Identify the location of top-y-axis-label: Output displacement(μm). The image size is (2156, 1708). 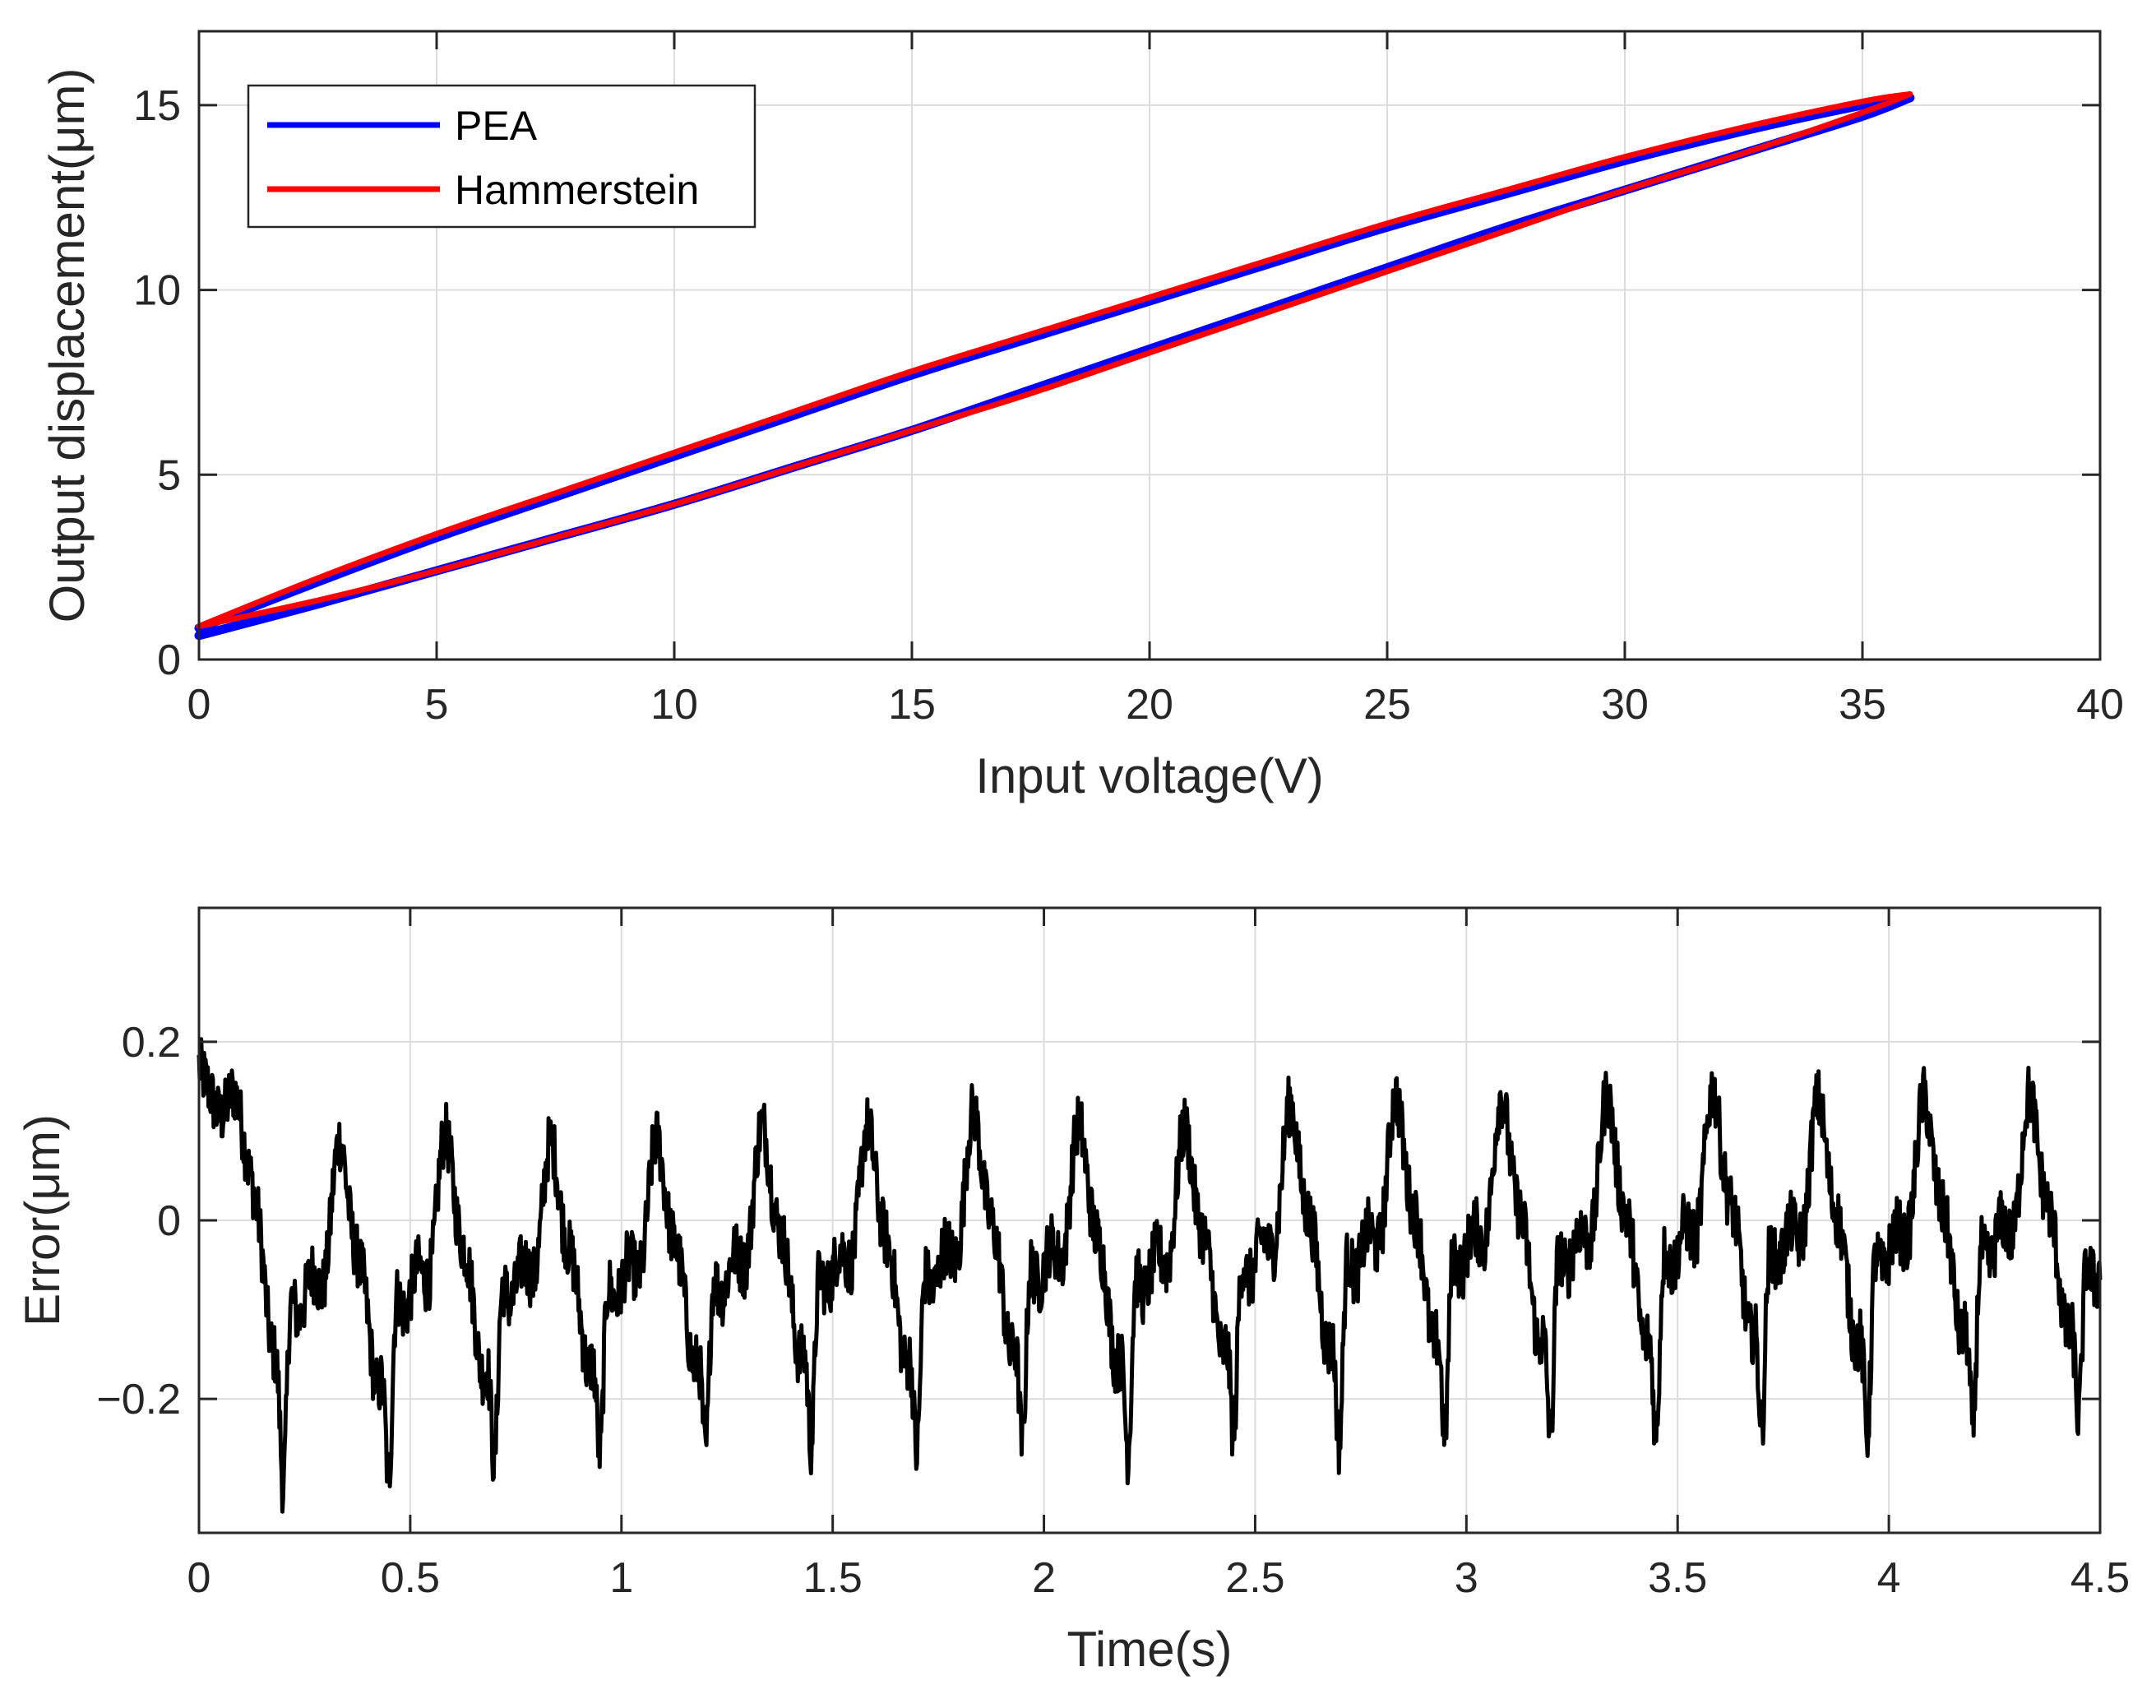
(67, 345).